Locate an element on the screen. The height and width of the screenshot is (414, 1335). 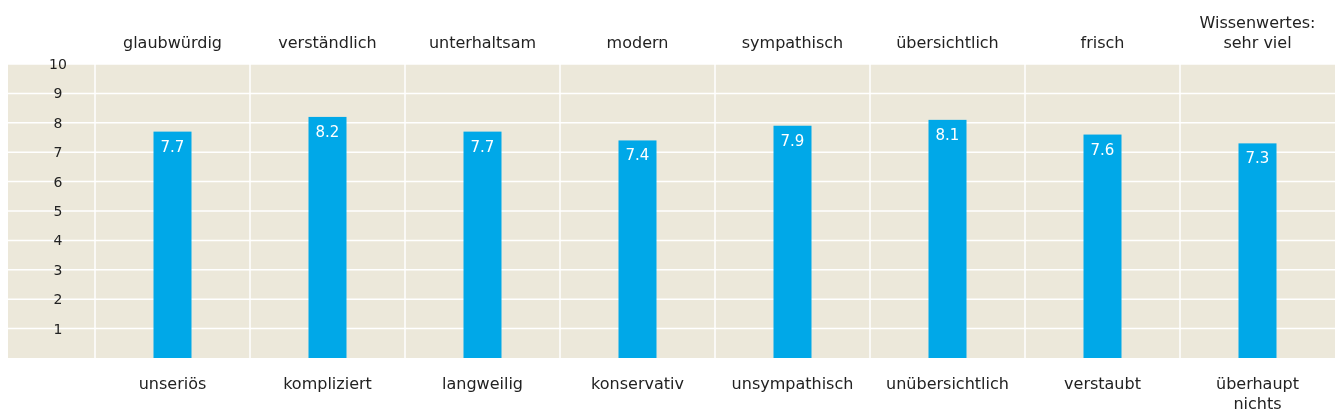
y-tick-label: 5 is located at coordinates (58, 211).